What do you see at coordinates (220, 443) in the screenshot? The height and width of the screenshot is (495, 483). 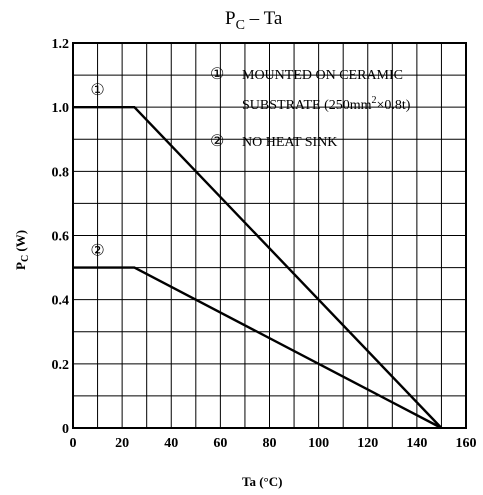 I see `x-tick-label: 60` at bounding box center [220, 443].